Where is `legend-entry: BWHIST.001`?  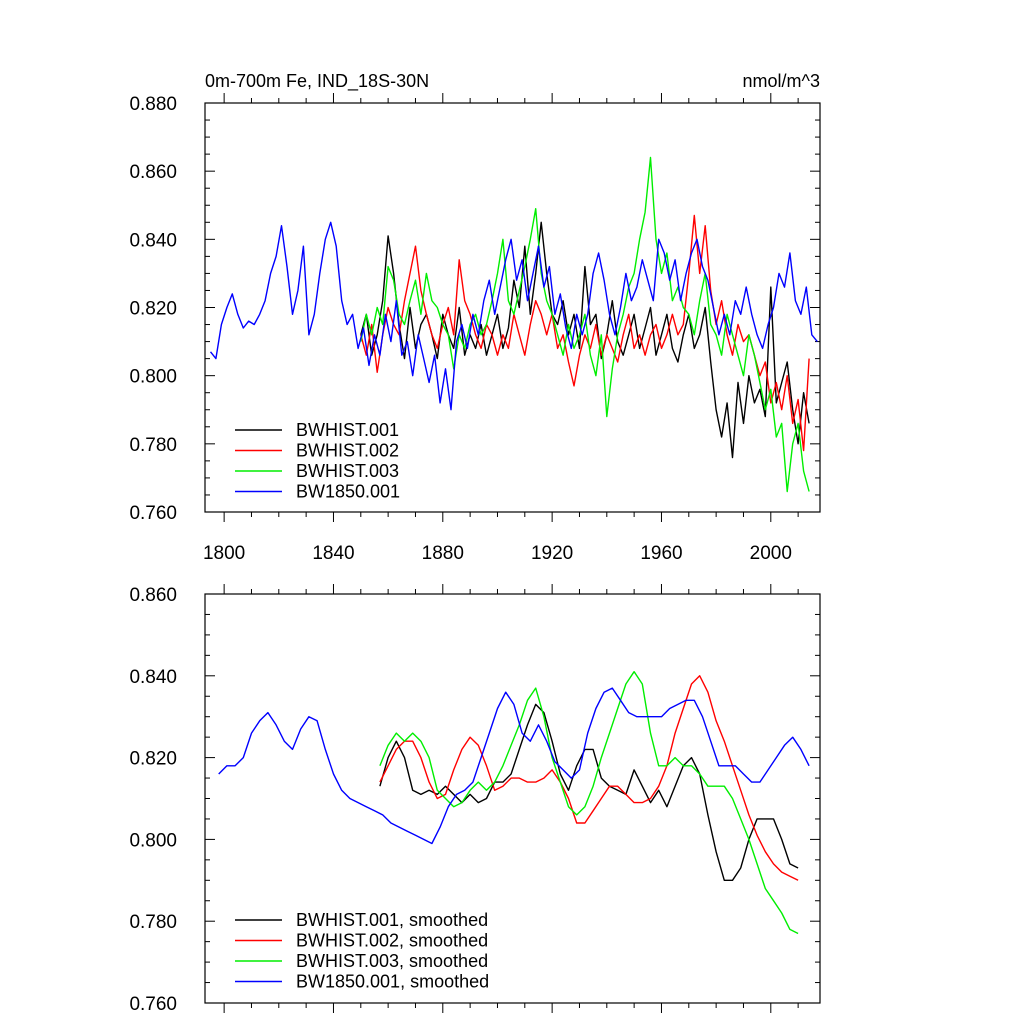
legend-entry: BWHIST.001 is located at coordinates (347, 430).